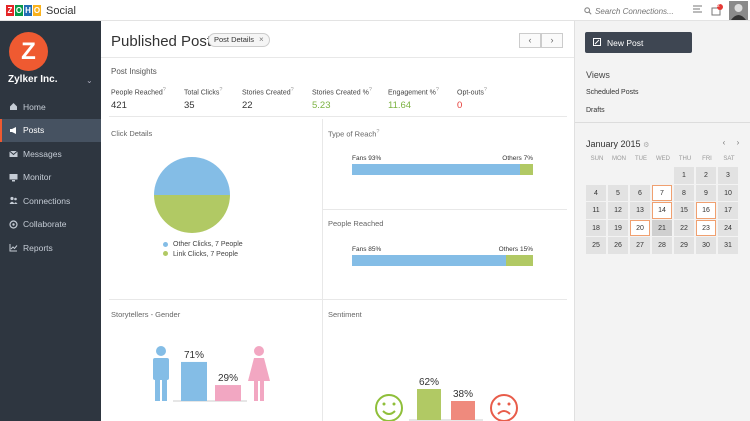 Image resolution: width=750 pixels, height=421 pixels. Describe the element at coordinates (595, 110) in the screenshot. I see `view-drafts: Drafts` at that location.